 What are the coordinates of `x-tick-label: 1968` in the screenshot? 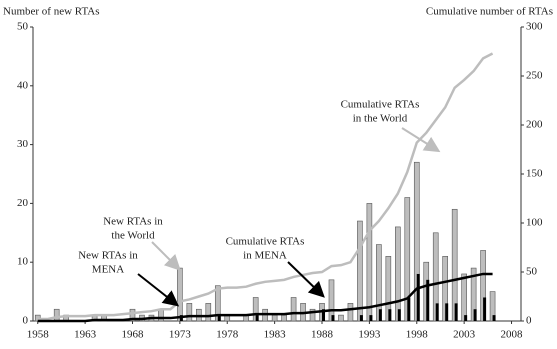 It's located at (132, 335).